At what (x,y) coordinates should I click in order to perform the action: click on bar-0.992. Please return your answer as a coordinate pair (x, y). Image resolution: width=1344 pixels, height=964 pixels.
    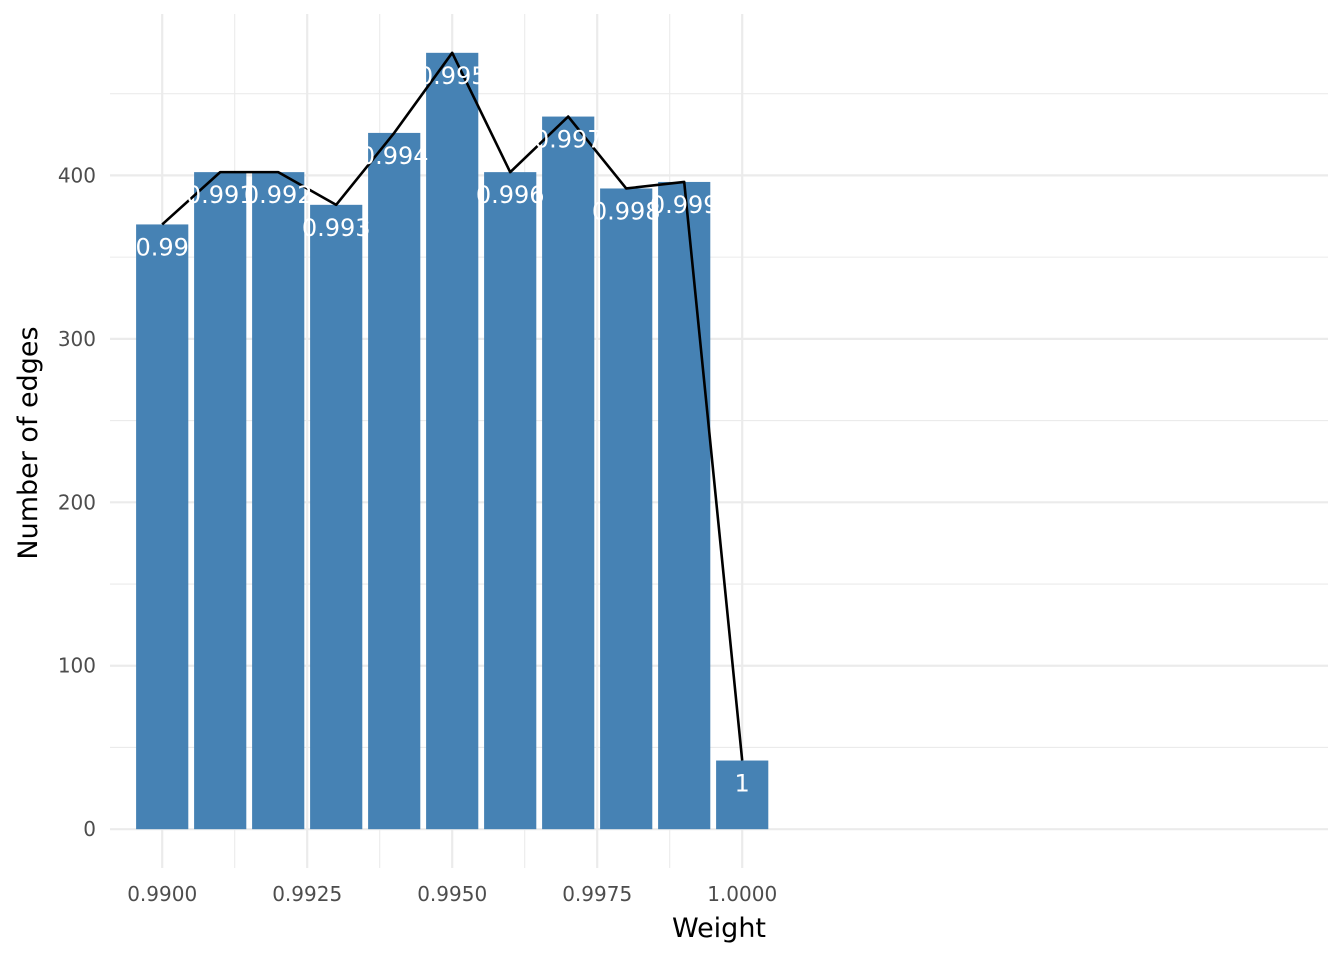
    Looking at the image, I should click on (278, 501).